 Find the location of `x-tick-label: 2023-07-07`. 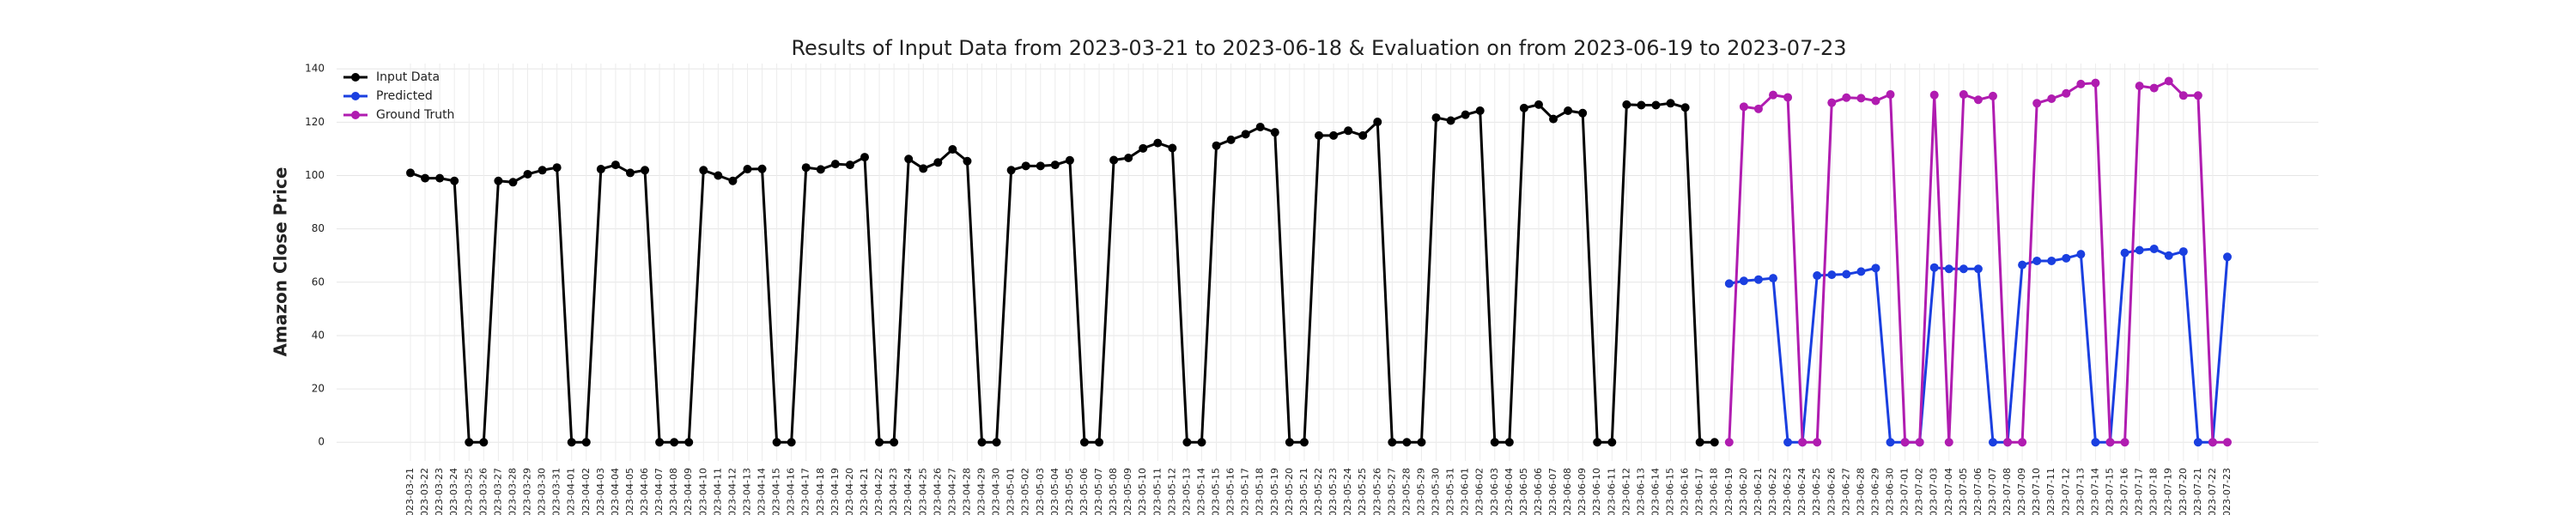

x-tick-label: 2023-07-07 is located at coordinates (1992, 491).